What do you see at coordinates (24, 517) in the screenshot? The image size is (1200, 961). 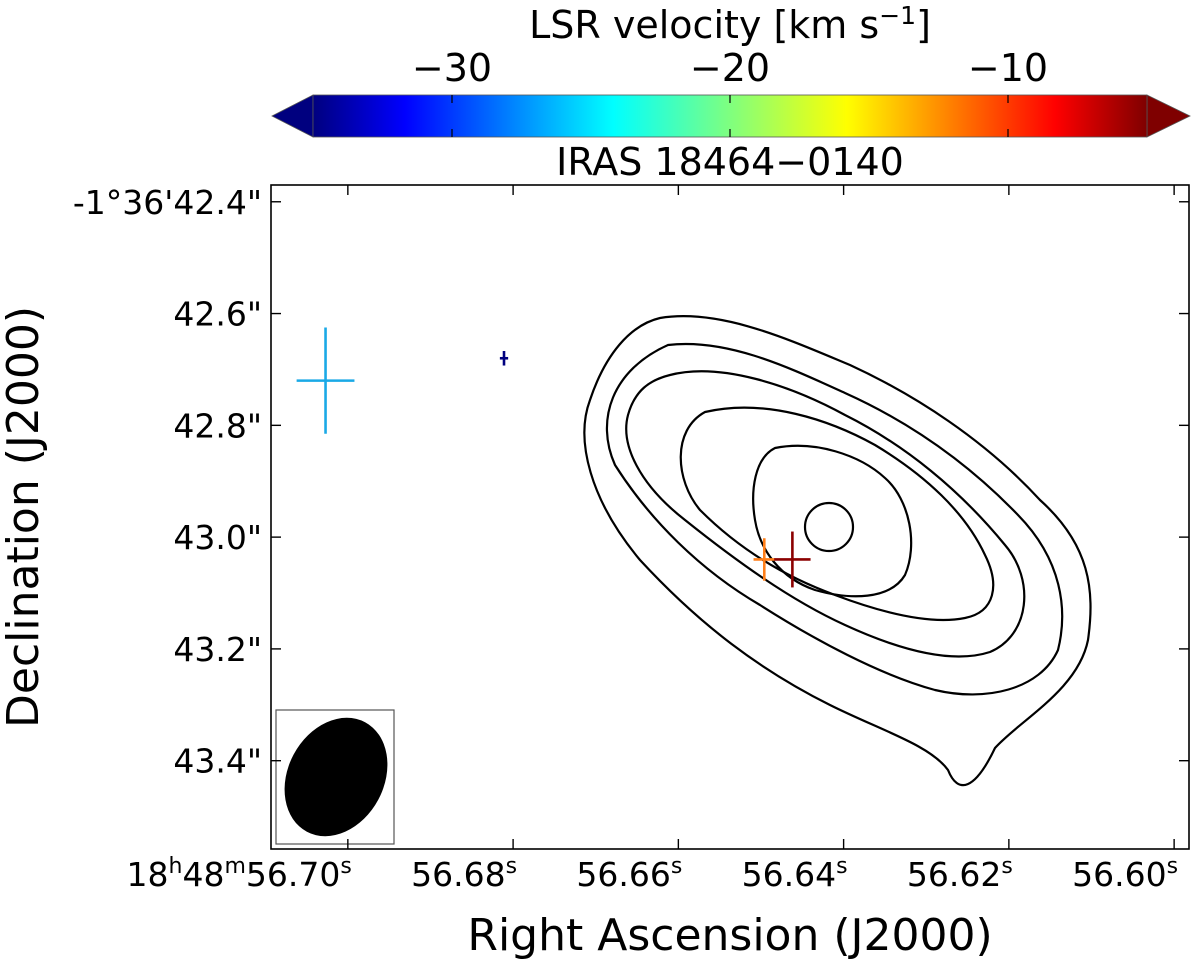 I see `y-axis-label: Declination (J2000)` at bounding box center [24, 517].